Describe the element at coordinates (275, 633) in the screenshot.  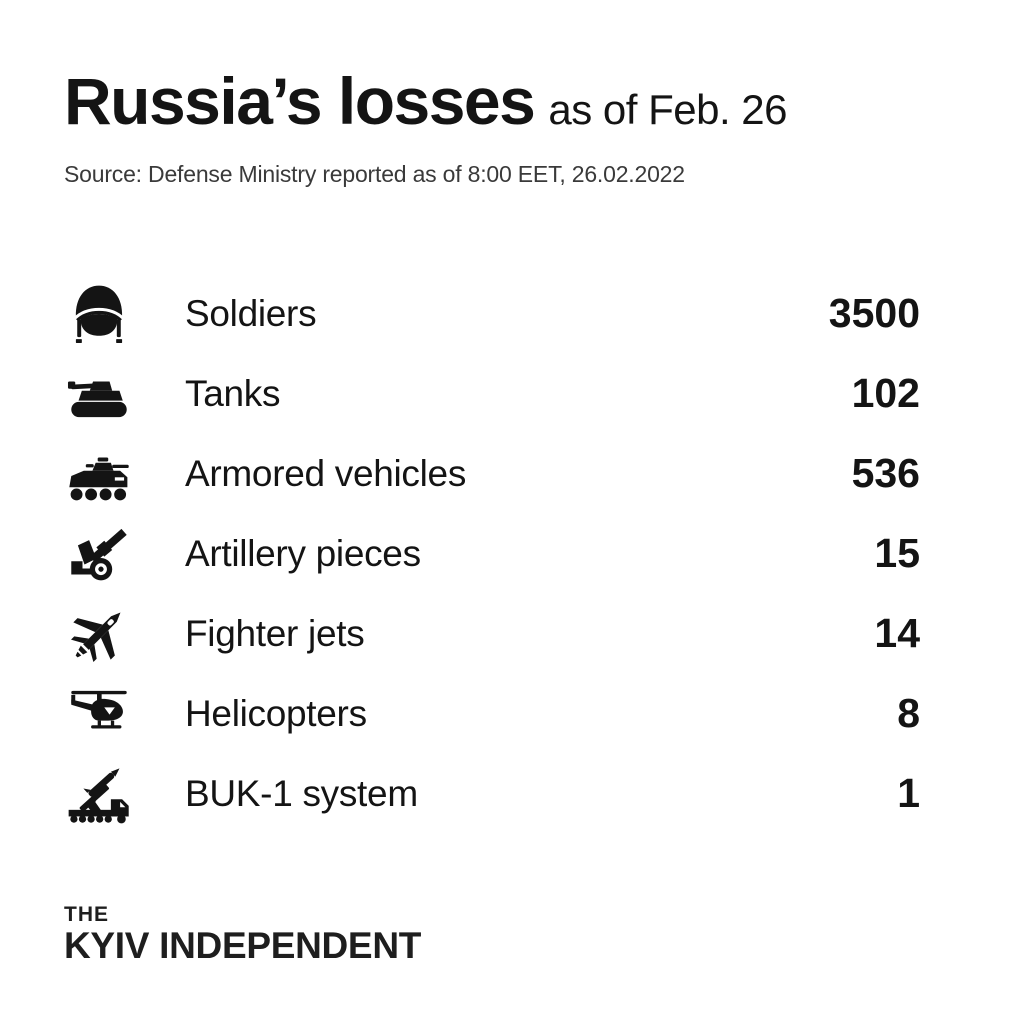
I see `row-label: Fighter jets` at that location.